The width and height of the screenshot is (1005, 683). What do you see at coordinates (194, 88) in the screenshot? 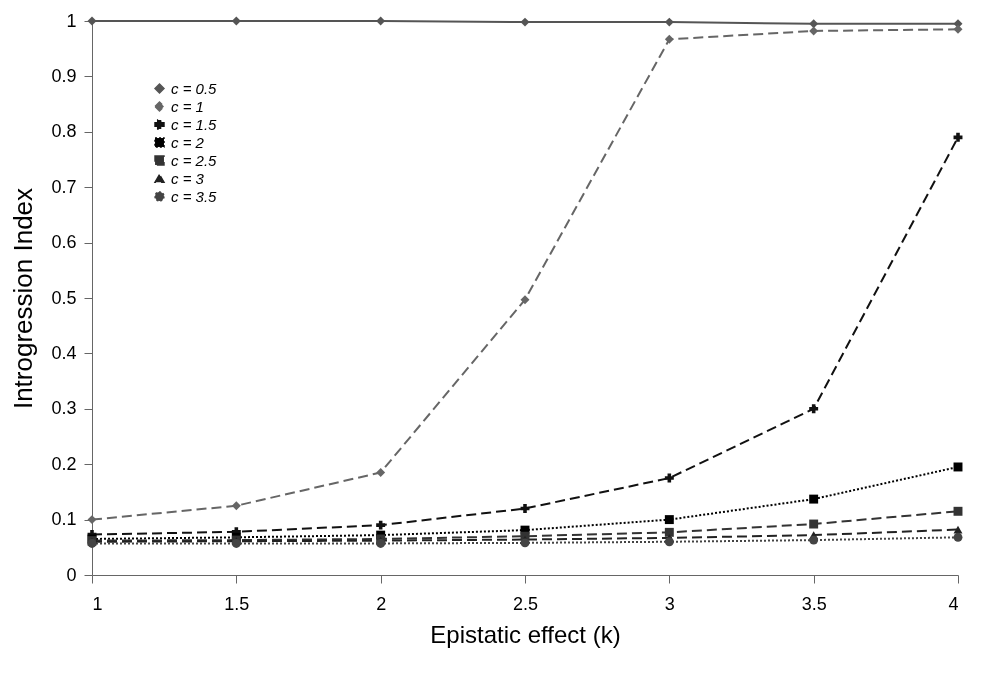
I see `legend-label: c = 0.5` at bounding box center [194, 88].